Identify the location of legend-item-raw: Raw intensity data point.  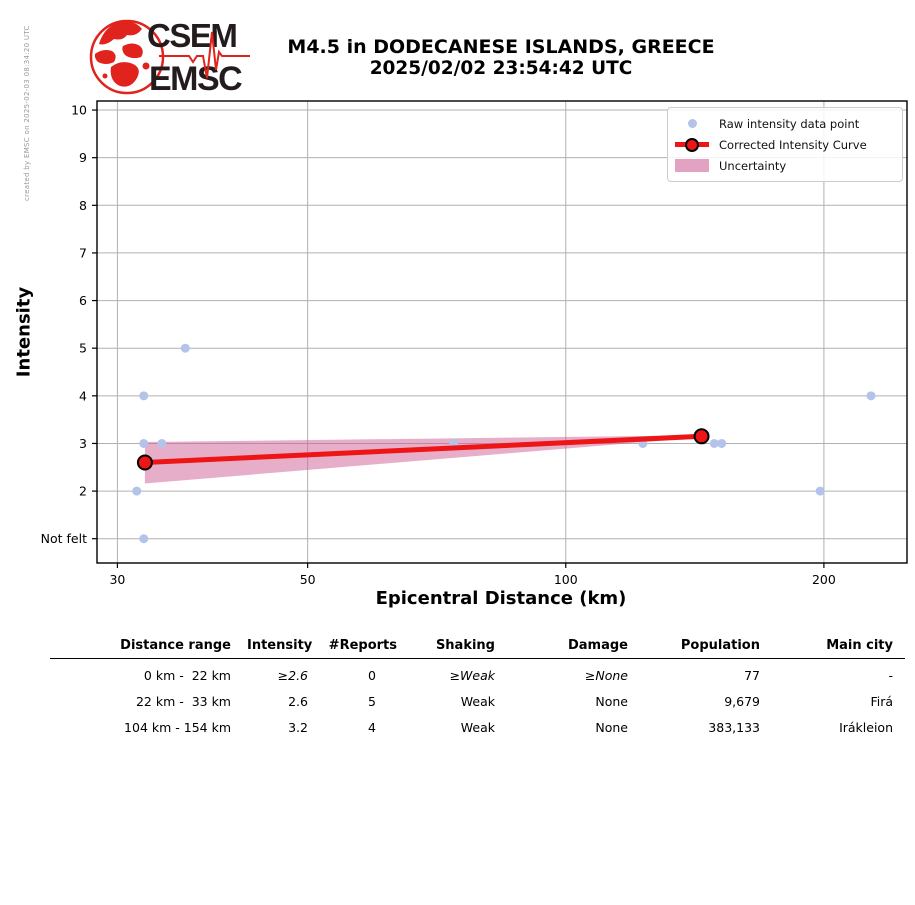
(786, 123).